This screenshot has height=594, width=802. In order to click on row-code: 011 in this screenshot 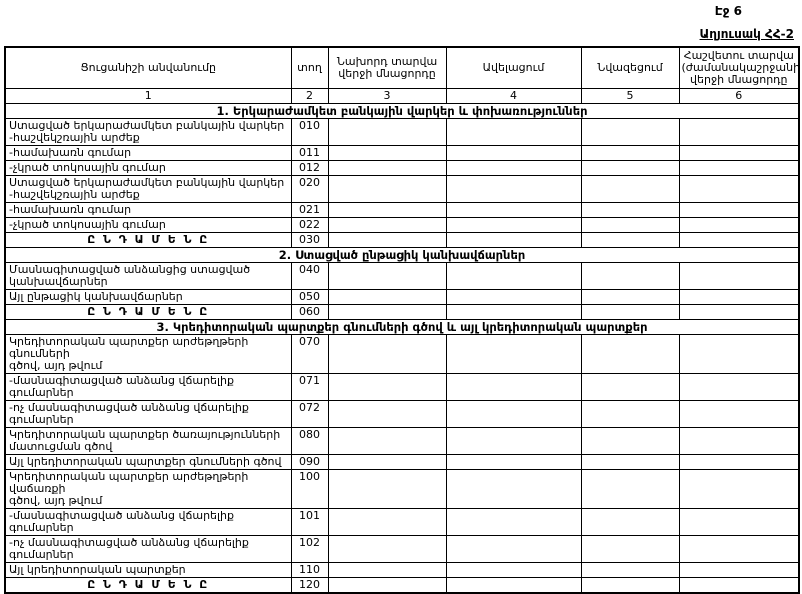, I will do `click(309, 153)`.